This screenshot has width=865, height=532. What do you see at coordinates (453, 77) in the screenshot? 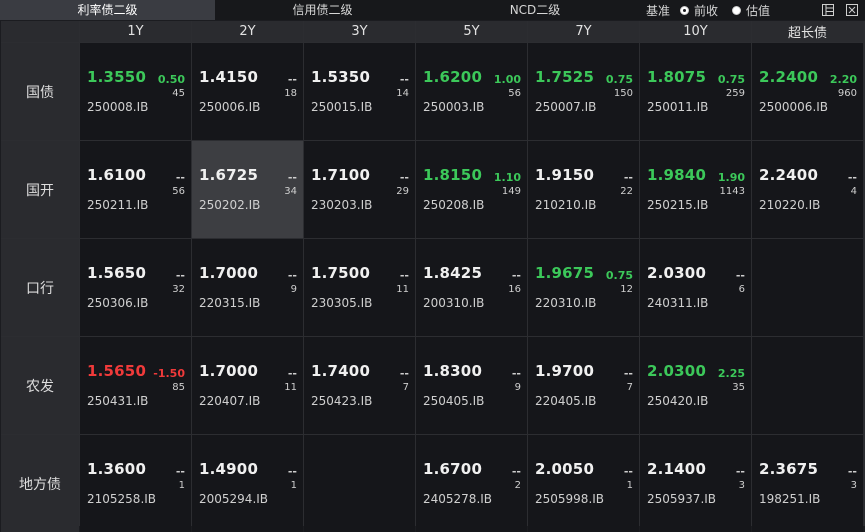
I see `quote-price: 1.6200` at bounding box center [453, 77].